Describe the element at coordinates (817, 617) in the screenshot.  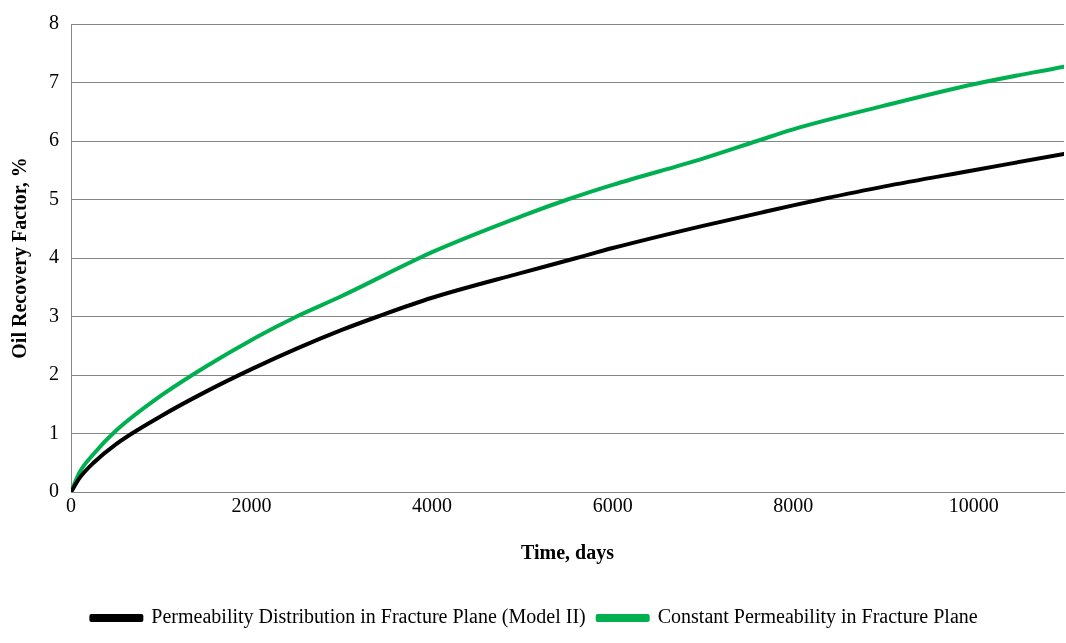
I see `legend-label: Constant Permeability in Fracture Plane` at that location.